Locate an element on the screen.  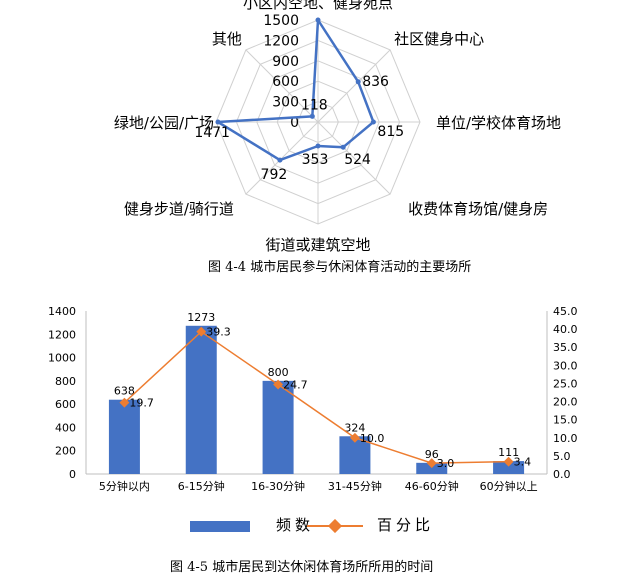
percent-line is located at coordinates (316, 397).